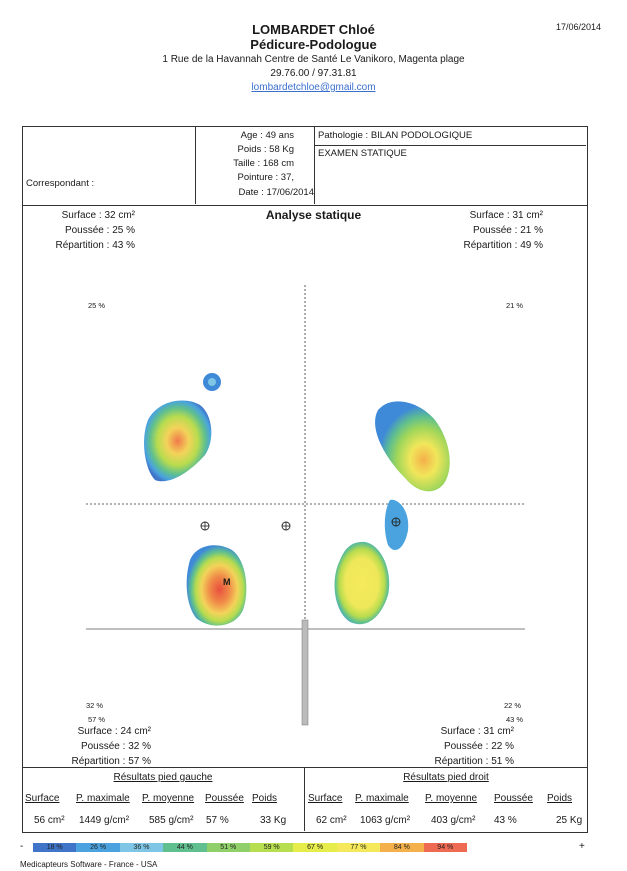 Image resolution: width=627 pixels, height=871 pixels. I want to click on left-header-pmax: P. maximale, so click(103, 798).